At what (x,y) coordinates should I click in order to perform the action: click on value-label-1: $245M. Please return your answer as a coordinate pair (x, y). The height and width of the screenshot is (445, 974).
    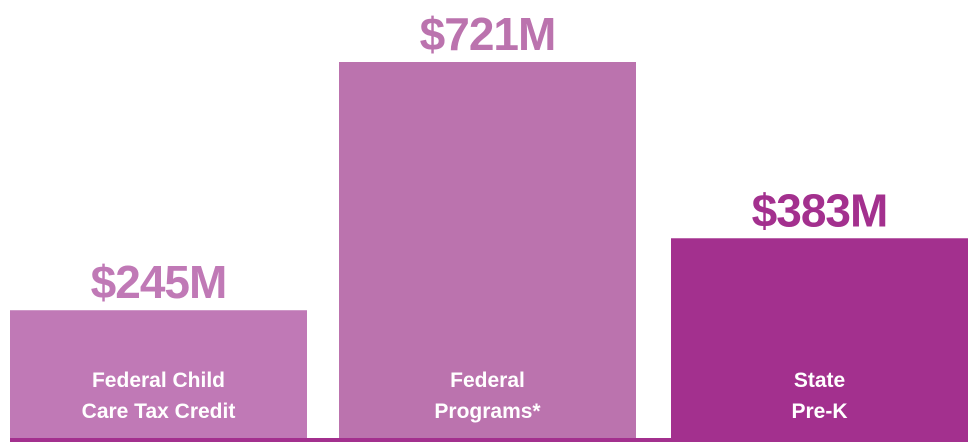
    Looking at the image, I should click on (159, 282).